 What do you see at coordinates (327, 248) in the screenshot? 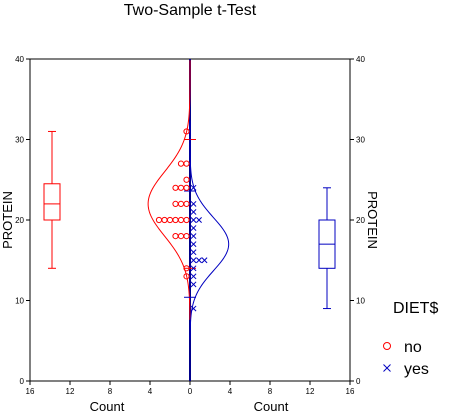
I see `box-plot-yes` at bounding box center [327, 248].